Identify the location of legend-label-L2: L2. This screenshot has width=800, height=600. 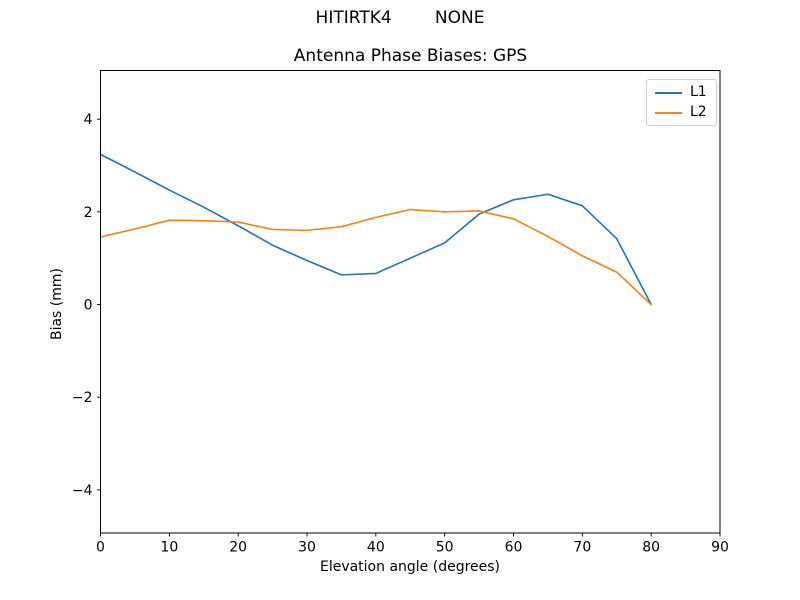
(698, 112).